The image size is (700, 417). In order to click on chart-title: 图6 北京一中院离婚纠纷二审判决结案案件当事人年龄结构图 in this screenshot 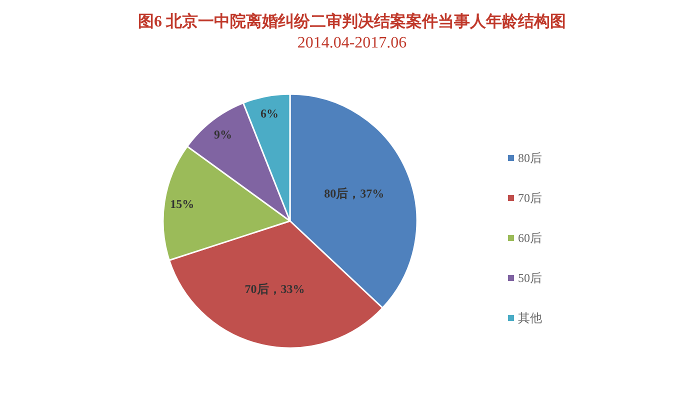, I will do `click(352, 21)`.